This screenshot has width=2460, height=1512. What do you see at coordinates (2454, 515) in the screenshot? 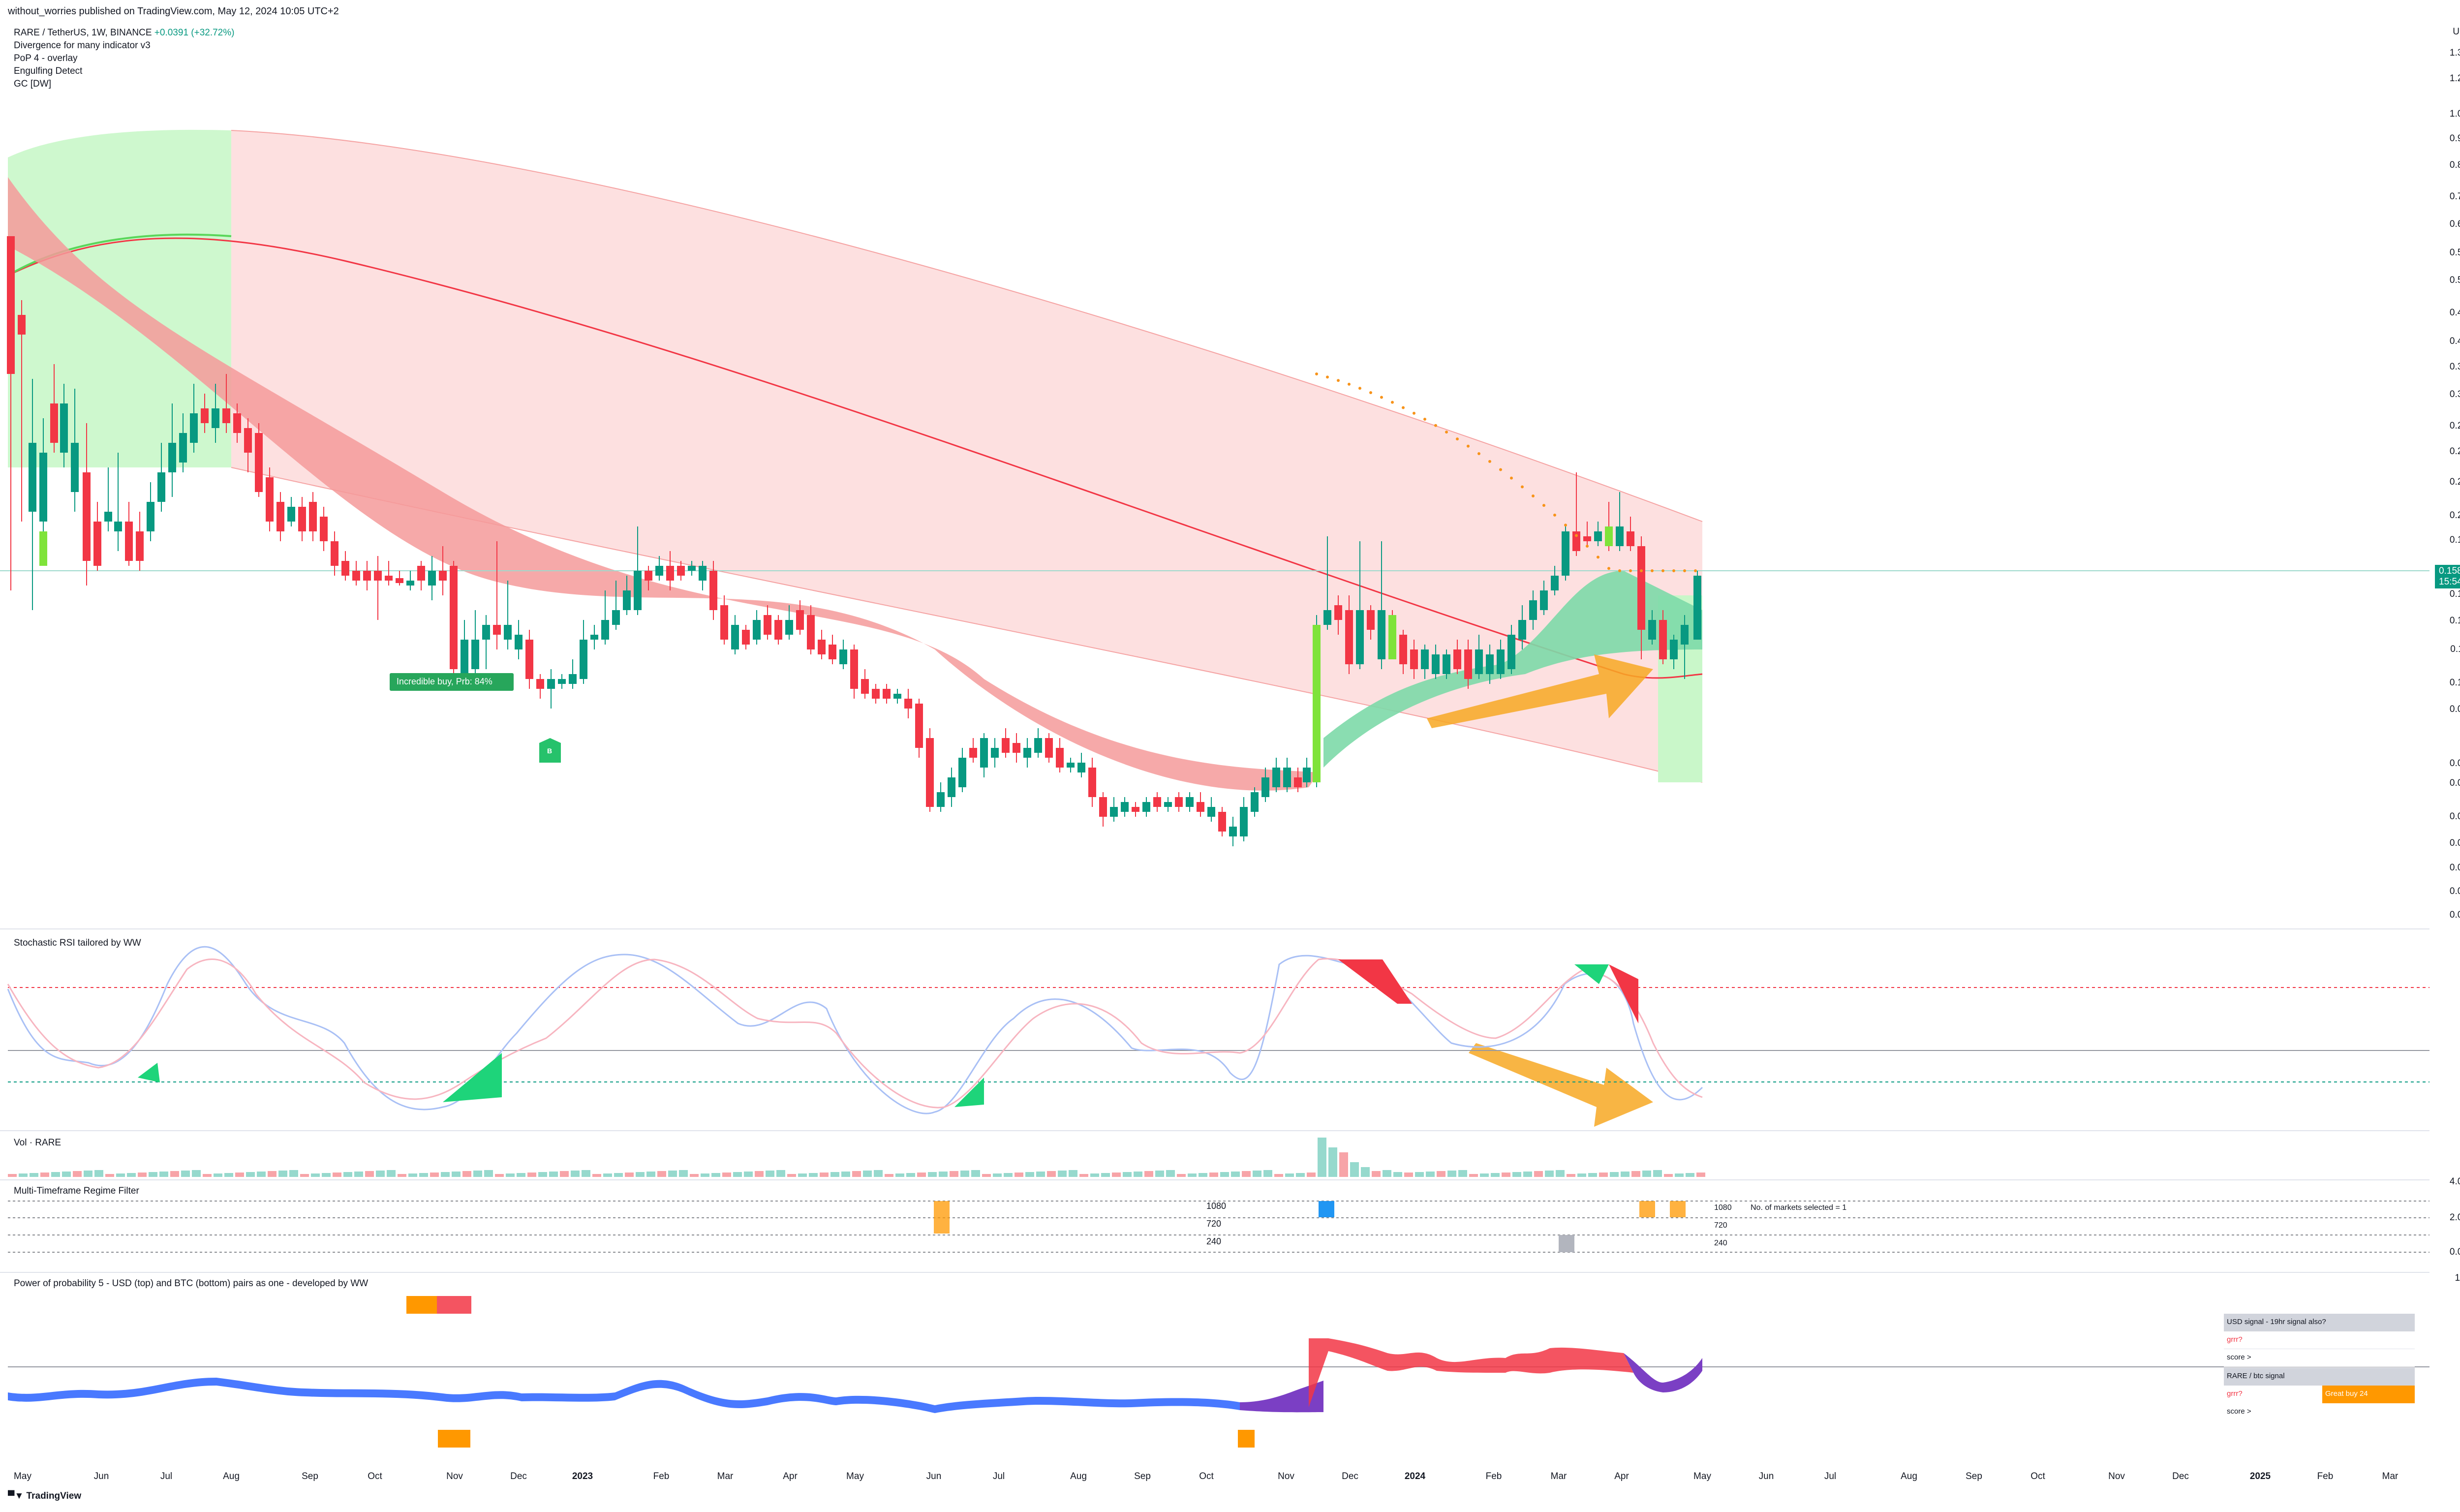
I see `price-axis-label: 0.2000` at bounding box center [2454, 515].